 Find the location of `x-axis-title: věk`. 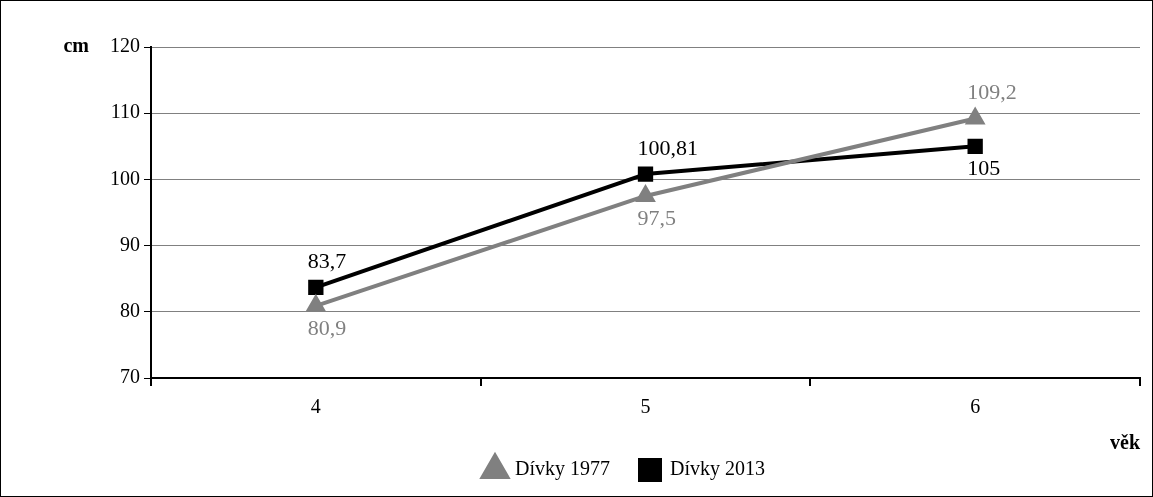

x-axis-title: věk is located at coordinates (1125, 442).